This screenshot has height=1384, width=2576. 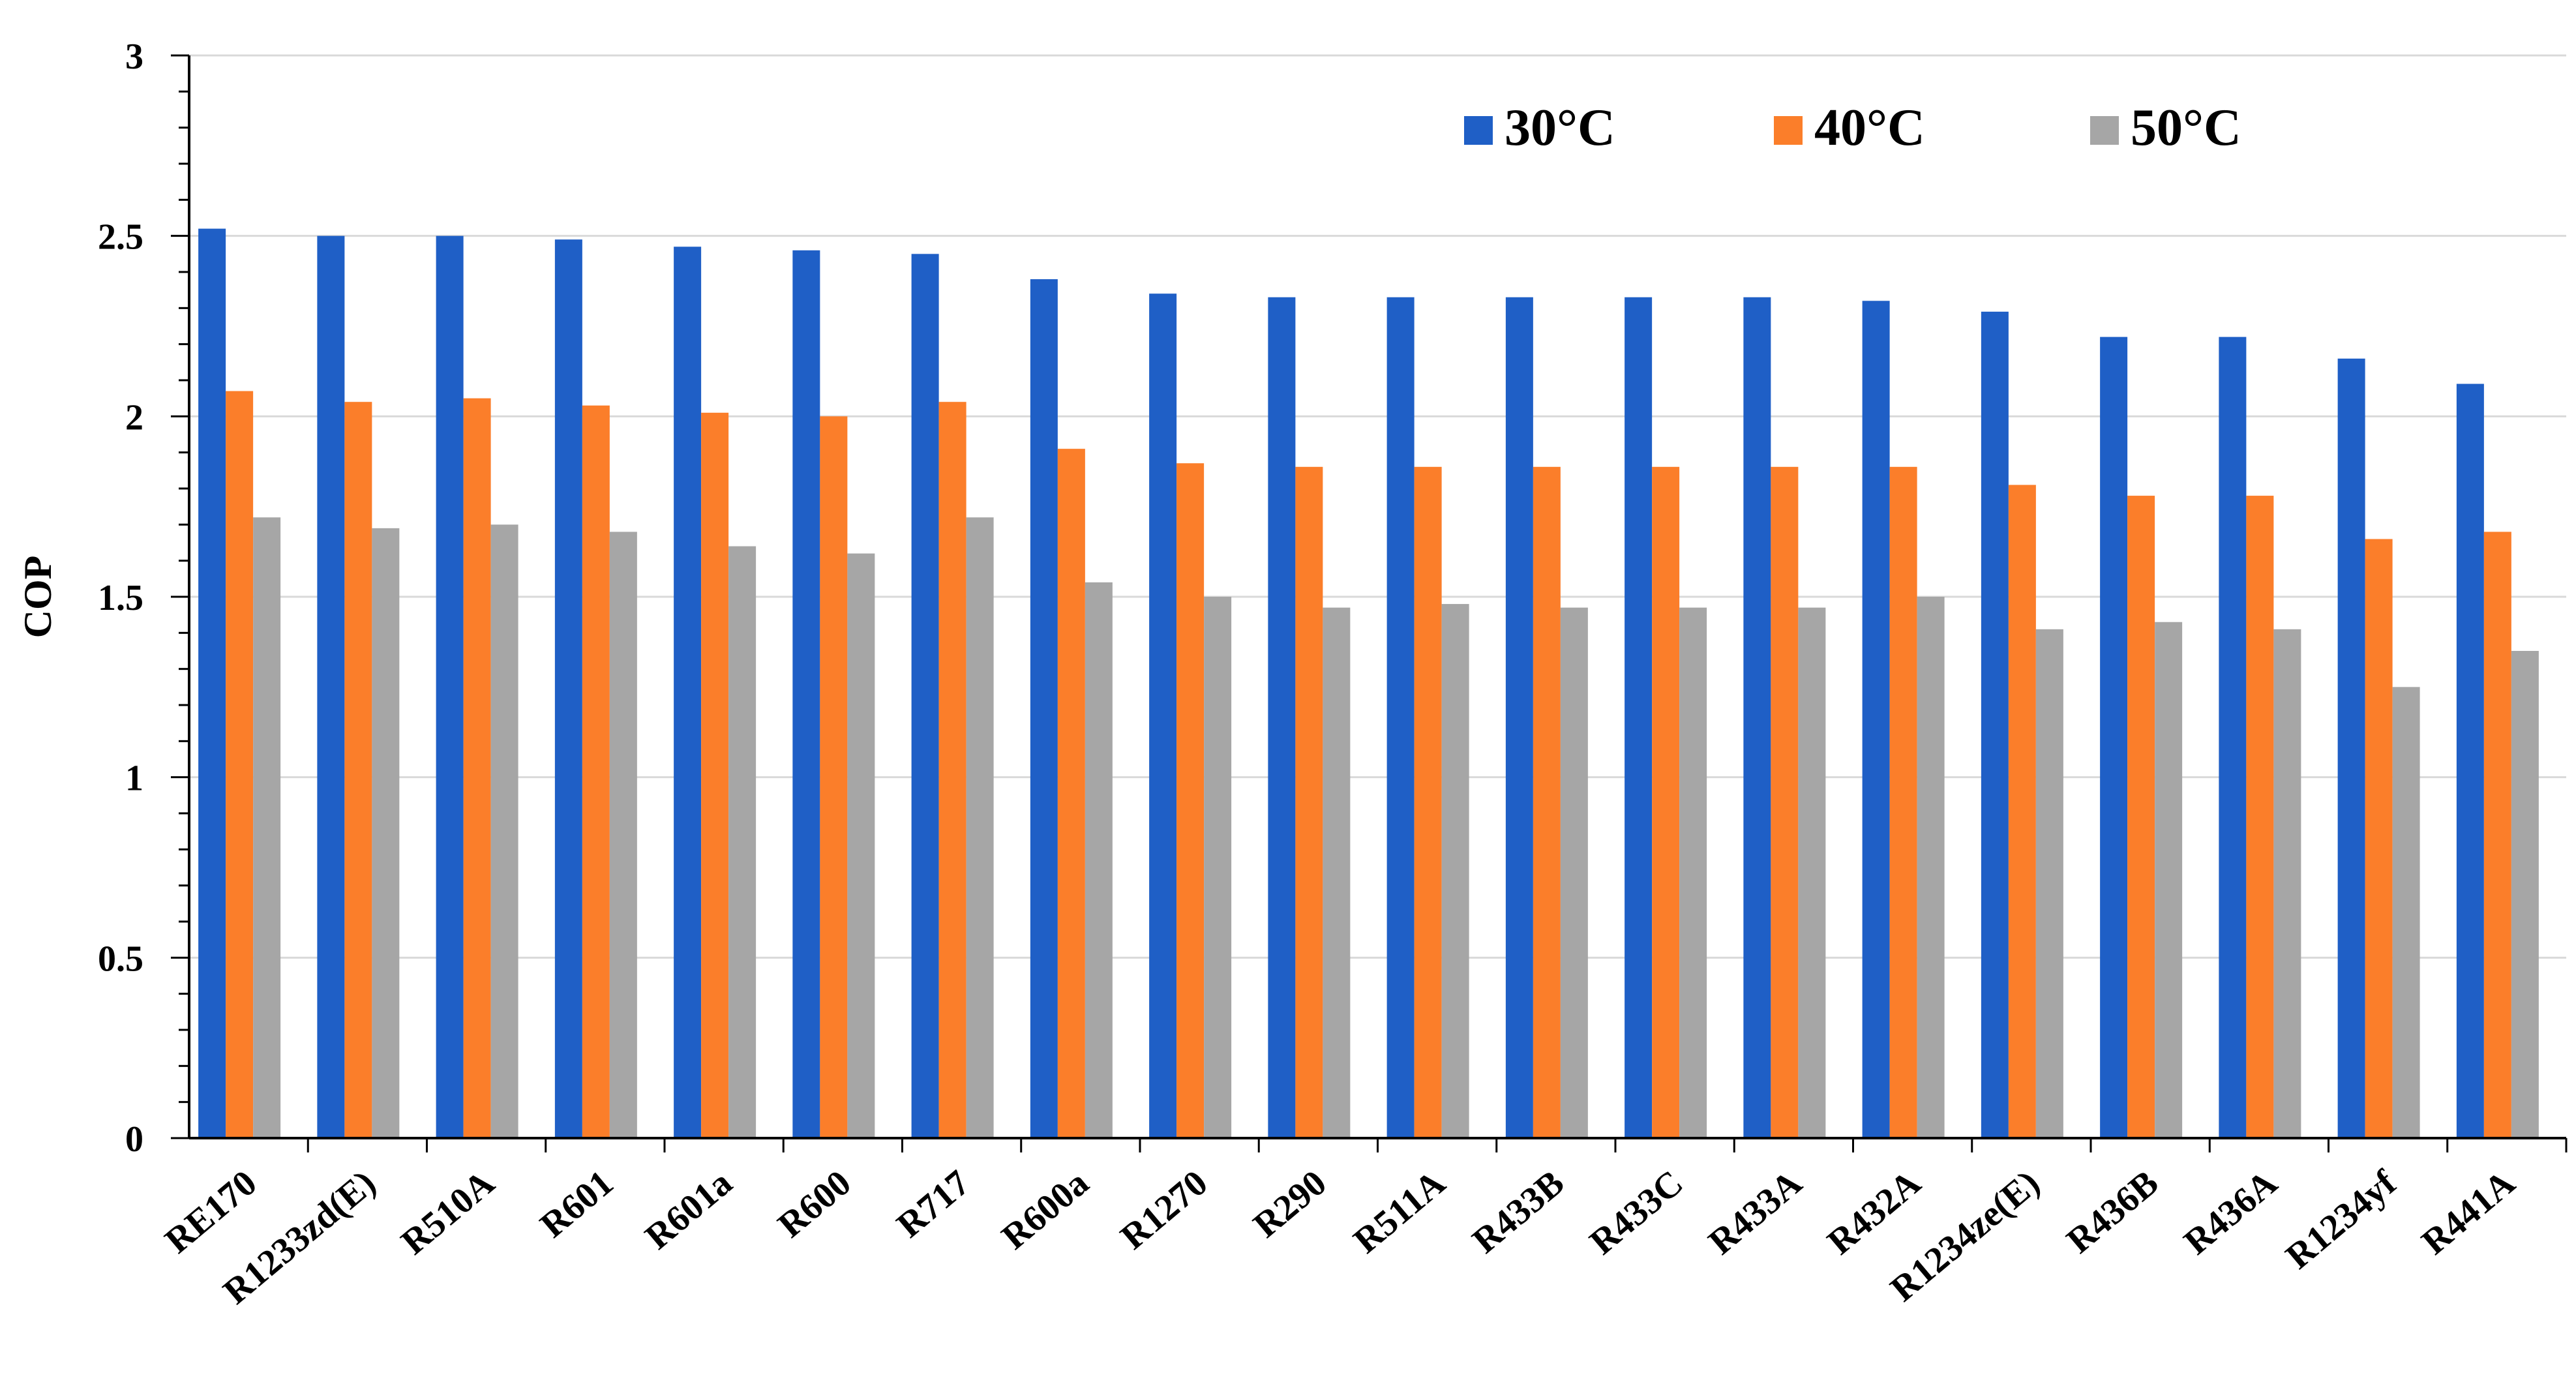 What do you see at coordinates (120, 237) in the screenshot?
I see `y-tick-label: 2.5` at bounding box center [120, 237].